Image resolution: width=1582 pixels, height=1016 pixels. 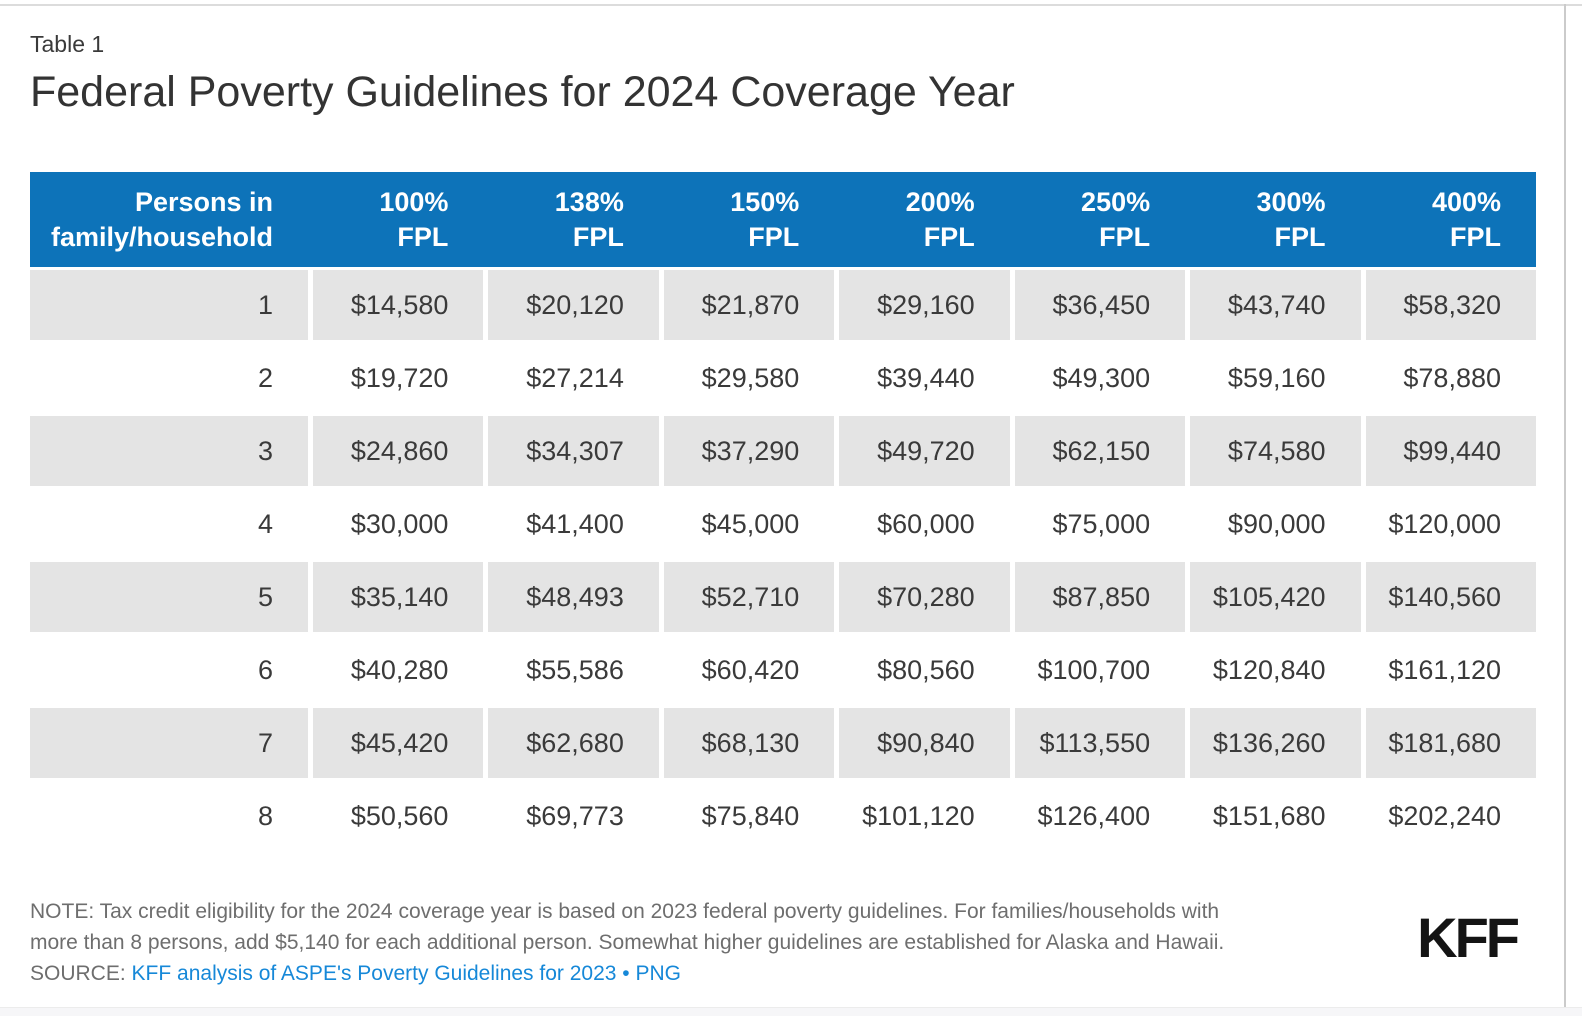 I want to click on value-cell: $90,000, so click(x=1273, y=522).